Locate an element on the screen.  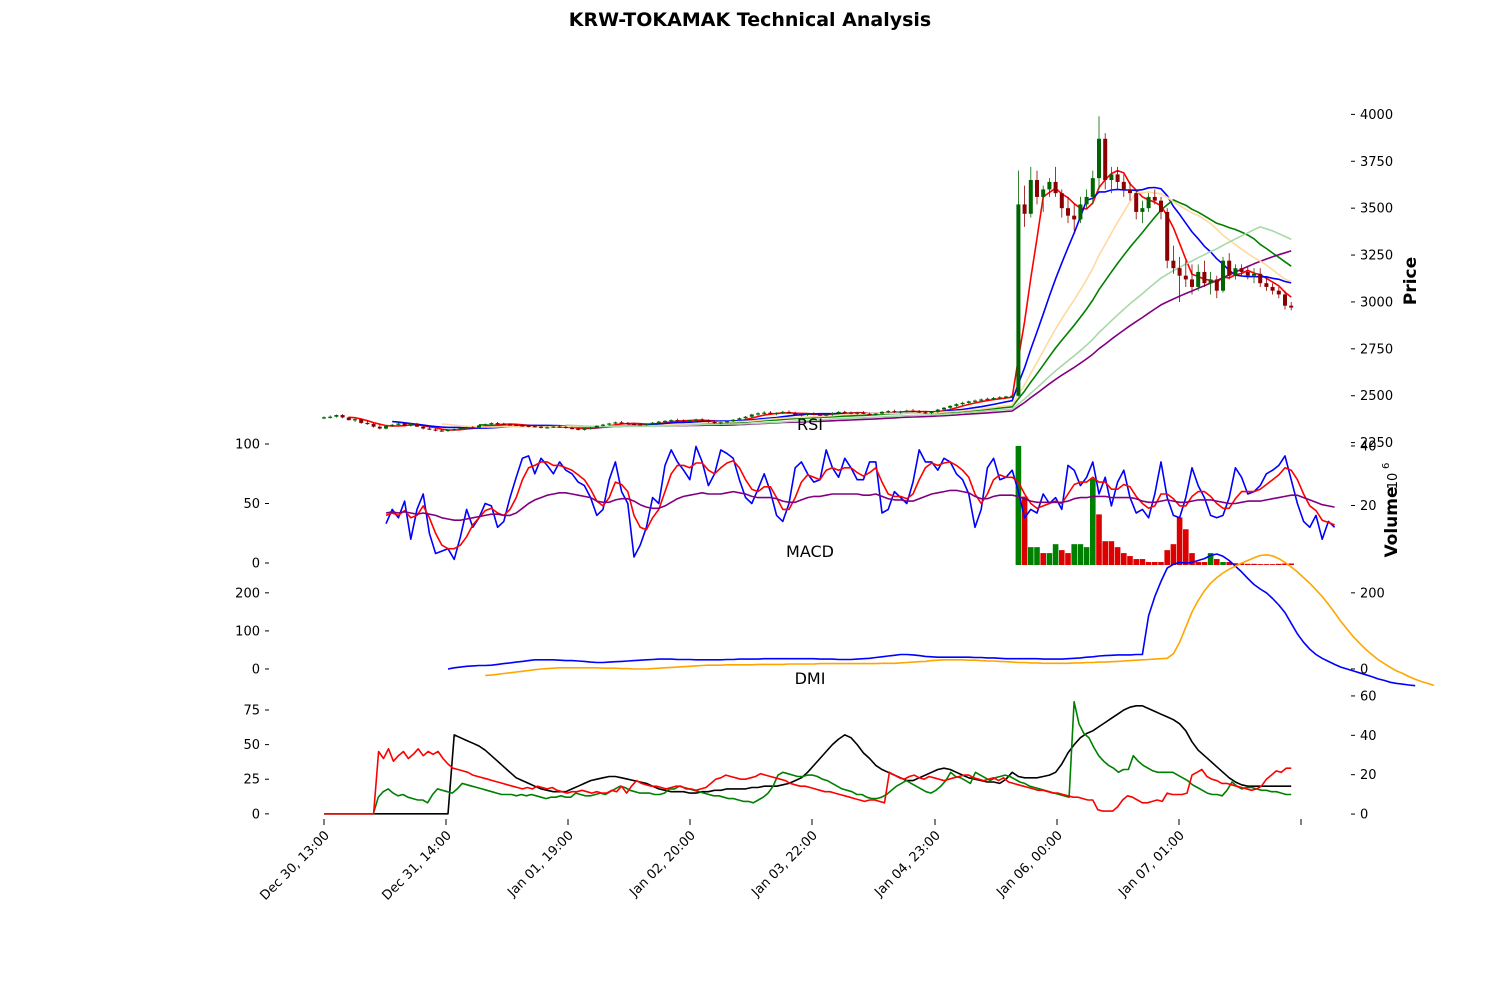
dmi-left-axis-tick-label: 25 is located at coordinates (251, 780).